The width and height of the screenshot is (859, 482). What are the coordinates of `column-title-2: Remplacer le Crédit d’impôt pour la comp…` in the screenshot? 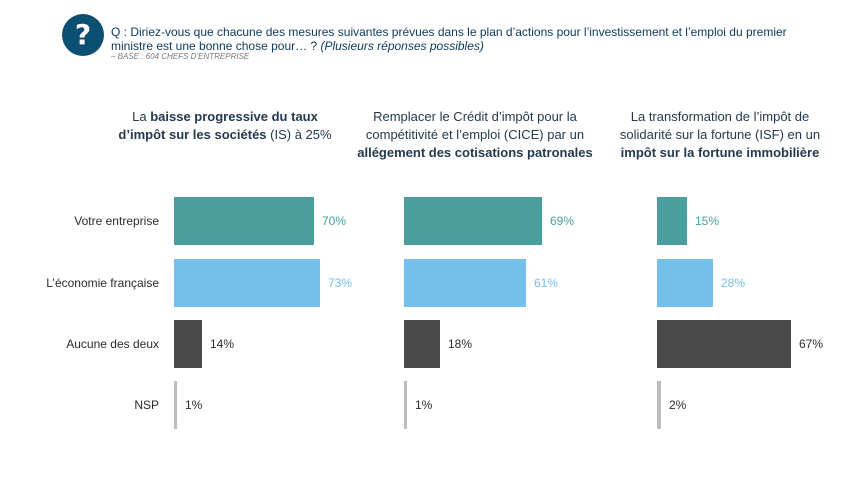 It's located at (475, 135).